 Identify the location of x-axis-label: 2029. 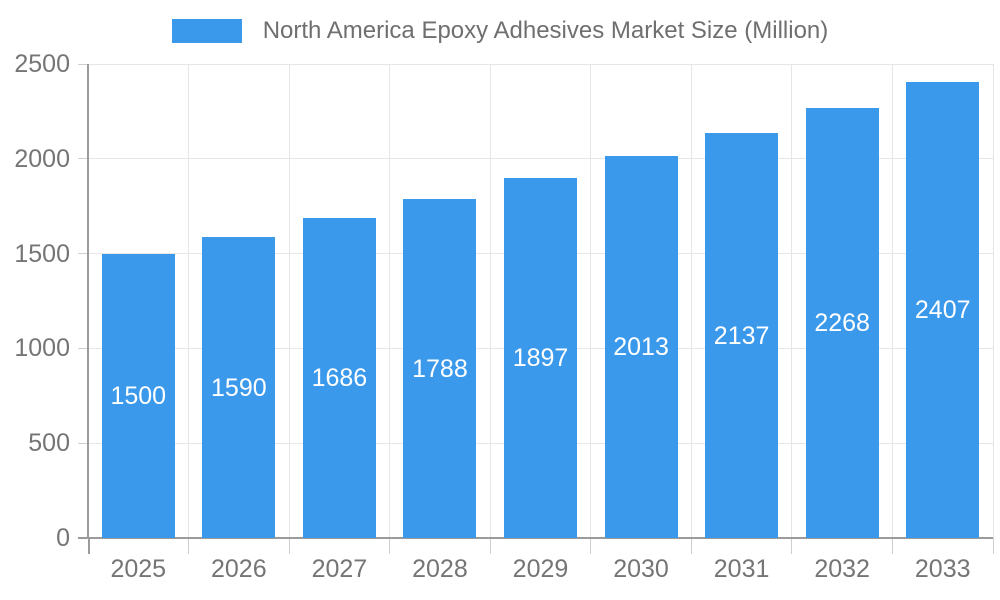
(540, 569).